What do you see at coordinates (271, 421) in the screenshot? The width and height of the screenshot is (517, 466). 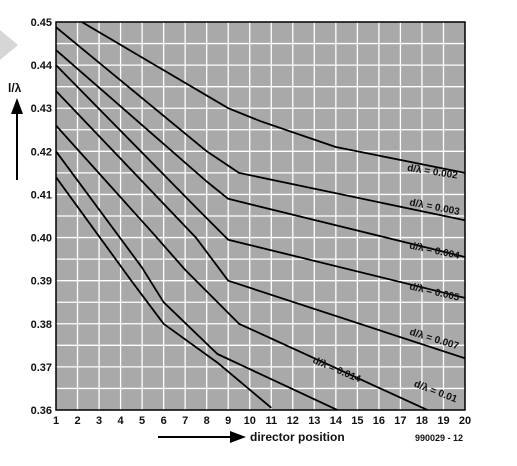 I see `x-tick-label: 11` at bounding box center [271, 421].